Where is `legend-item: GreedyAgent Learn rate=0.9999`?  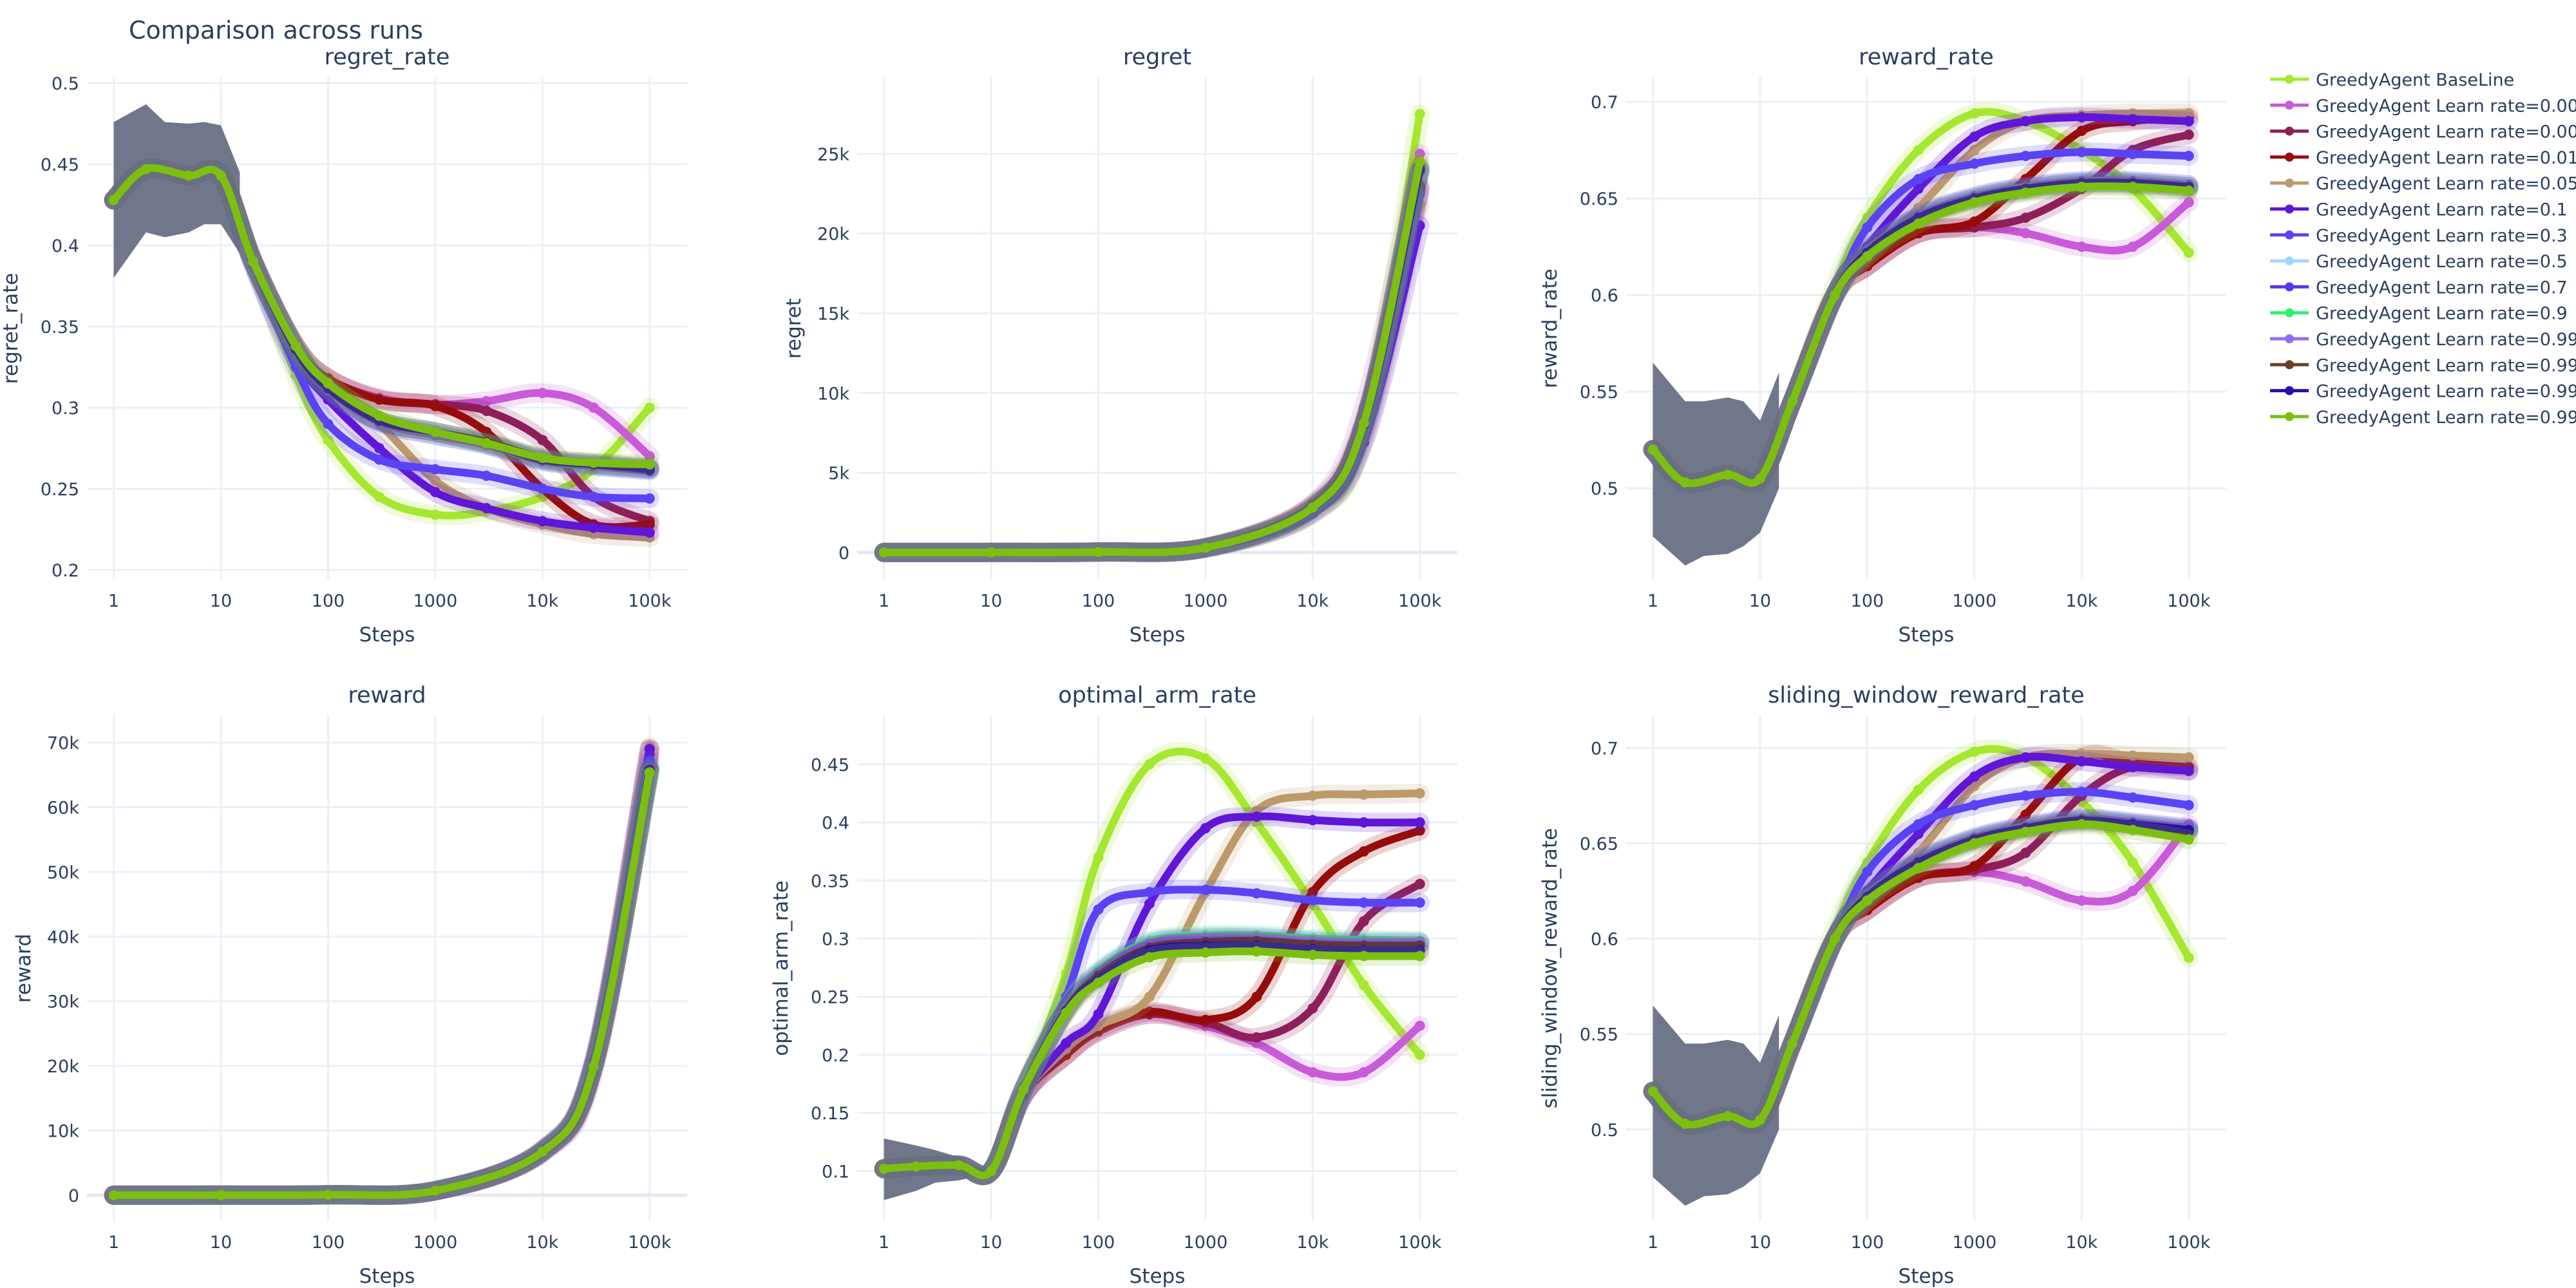
legend-item: GreedyAgent Learn rate=0.9999 is located at coordinates (2423, 392).